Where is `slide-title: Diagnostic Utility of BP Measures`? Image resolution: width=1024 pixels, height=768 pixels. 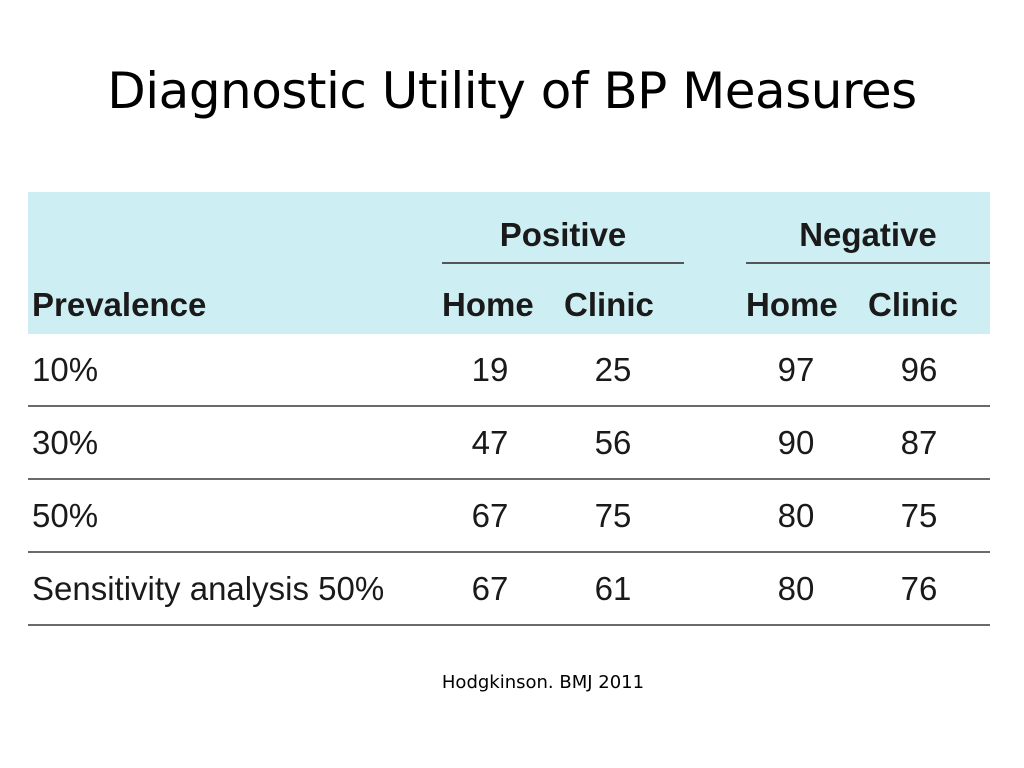
slide-title: Diagnostic Utility of BP Measures is located at coordinates (512, 91).